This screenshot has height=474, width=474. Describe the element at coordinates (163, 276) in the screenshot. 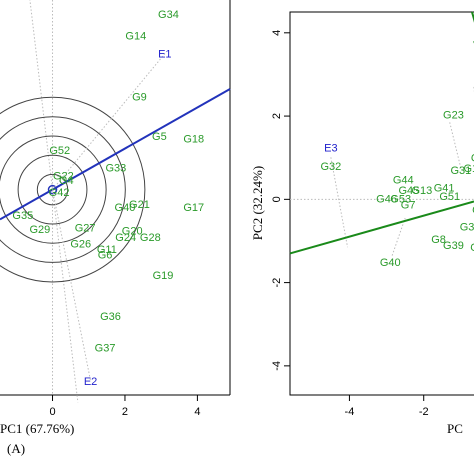

I see `genotype-label: G19` at that location.